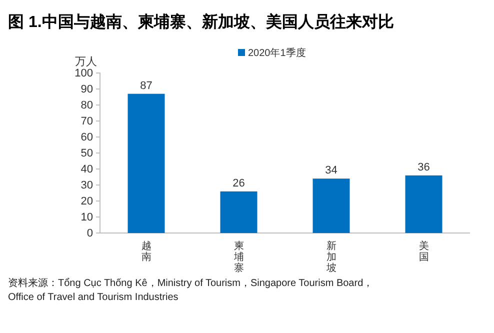 This screenshot has height=333, width=494. I want to click on x-tick-label: 新加坡, so click(330, 257).